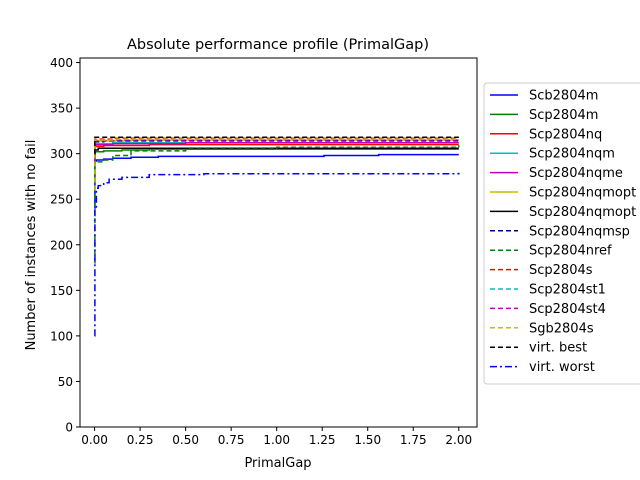  Describe the element at coordinates (558, 348) in the screenshot. I see `legend-label: virt. best` at that location.